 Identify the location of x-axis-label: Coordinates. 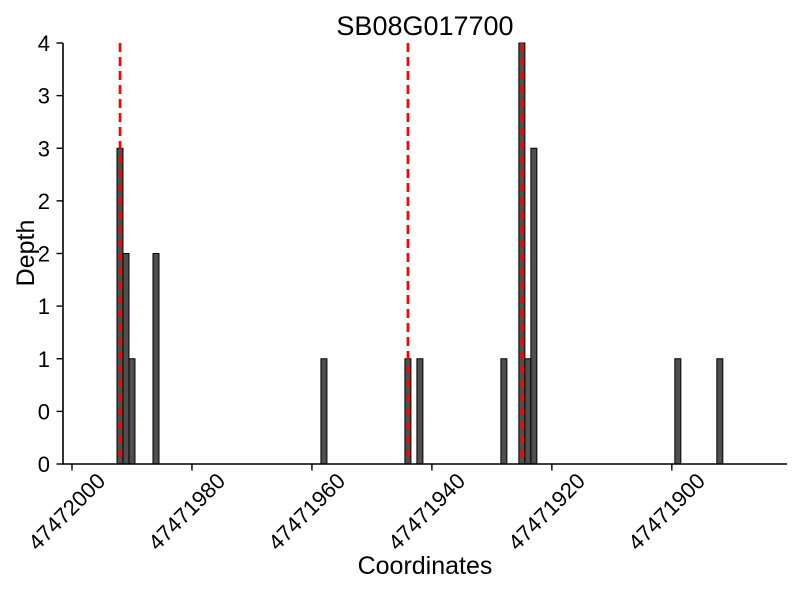
(425, 566).